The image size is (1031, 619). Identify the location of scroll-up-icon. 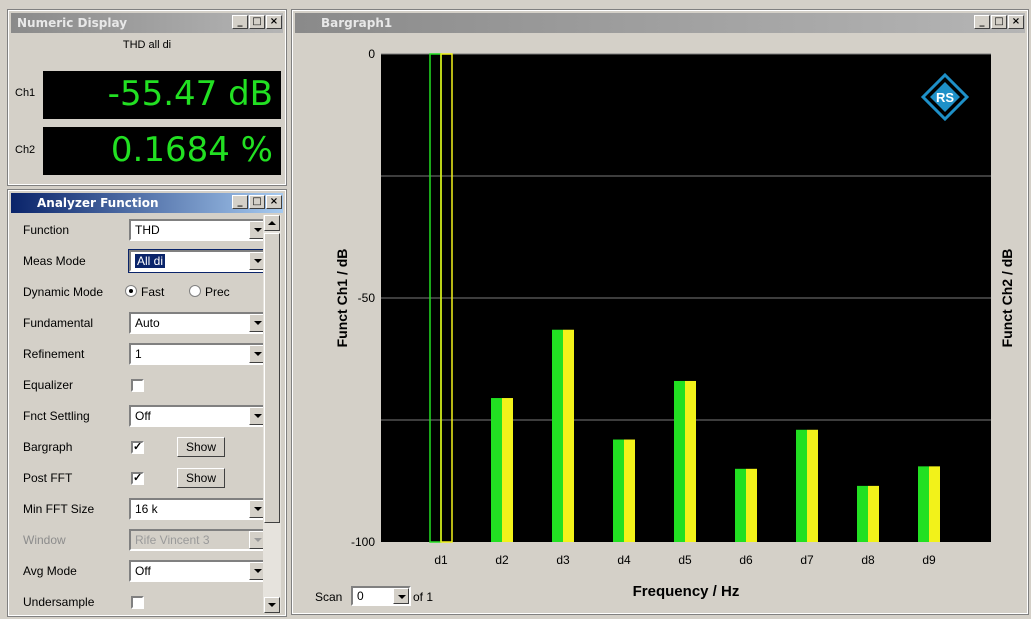
(272, 223).